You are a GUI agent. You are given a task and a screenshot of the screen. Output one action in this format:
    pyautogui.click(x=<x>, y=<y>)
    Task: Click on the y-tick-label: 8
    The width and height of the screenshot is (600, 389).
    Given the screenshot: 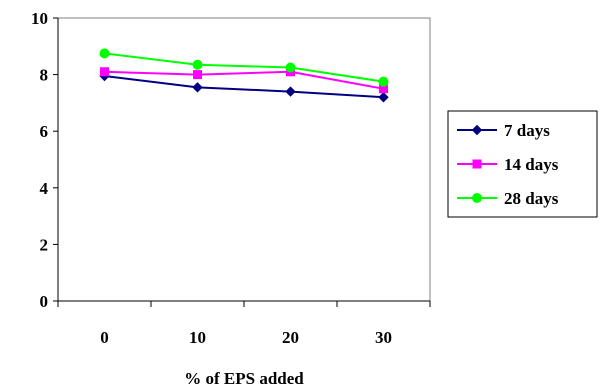 What is the action you would take?
    pyautogui.click(x=44, y=75)
    